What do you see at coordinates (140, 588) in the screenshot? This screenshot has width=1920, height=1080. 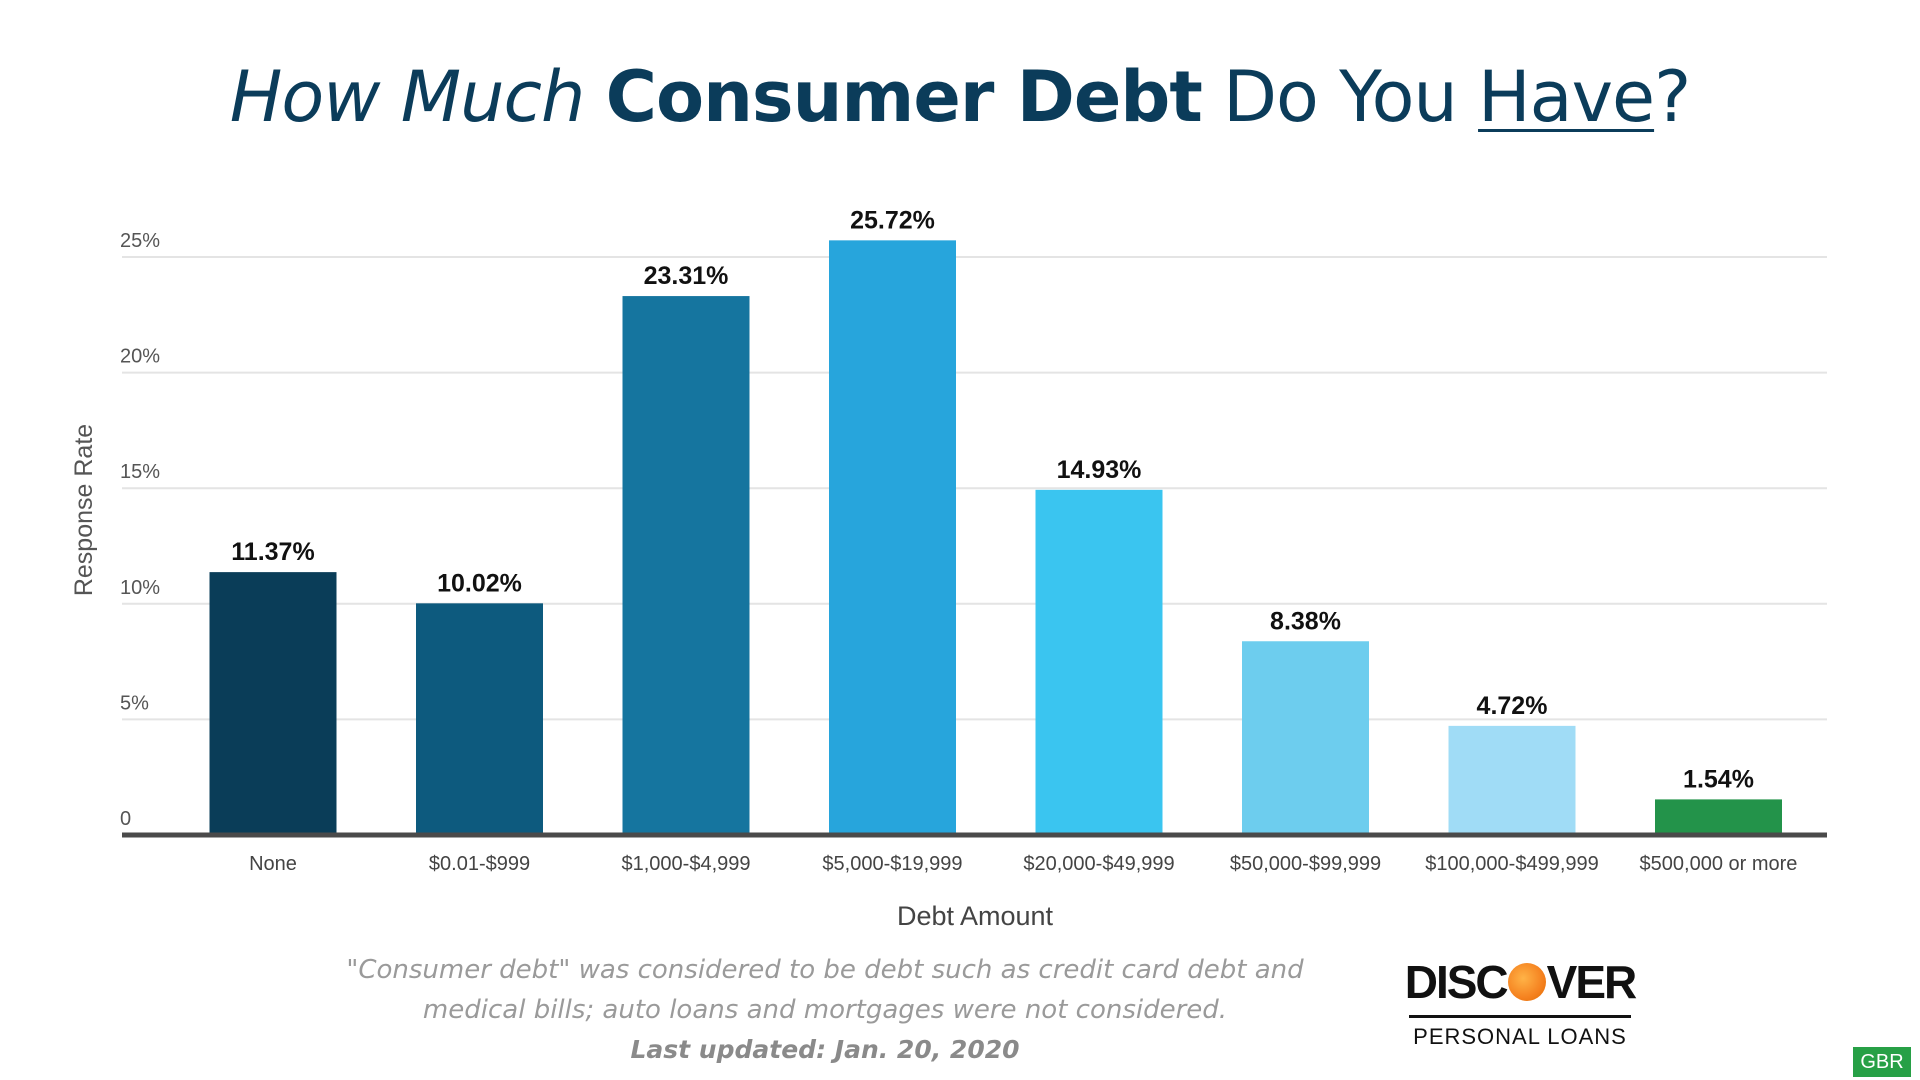 I see `y-tick-label: 10%` at bounding box center [140, 588].